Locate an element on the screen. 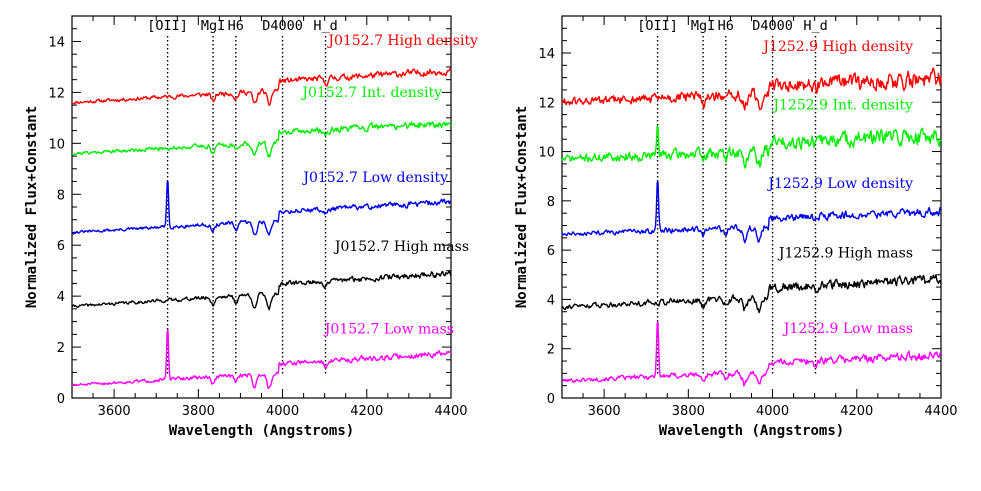 The height and width of the screenshot is (491, 981). series-label-j1252-9-low-density: J1252.9 Low density is located at coordinates (839, 184).